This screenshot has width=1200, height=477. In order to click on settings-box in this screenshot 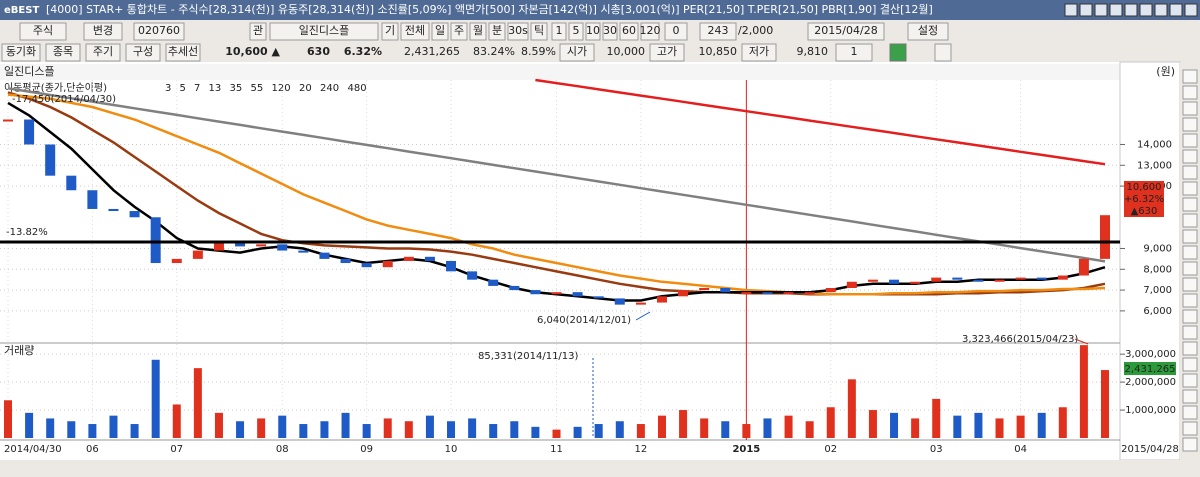, I will do `click(928, 31)`.